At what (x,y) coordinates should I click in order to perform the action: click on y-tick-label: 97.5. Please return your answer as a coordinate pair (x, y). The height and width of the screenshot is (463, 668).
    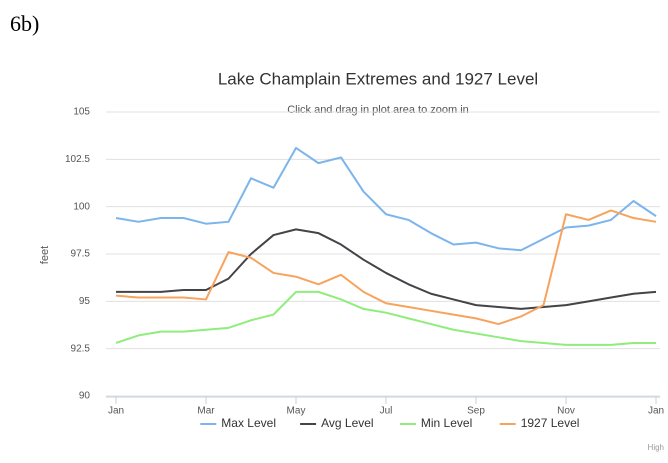
    Looking at the image, I should click on (81, 254).